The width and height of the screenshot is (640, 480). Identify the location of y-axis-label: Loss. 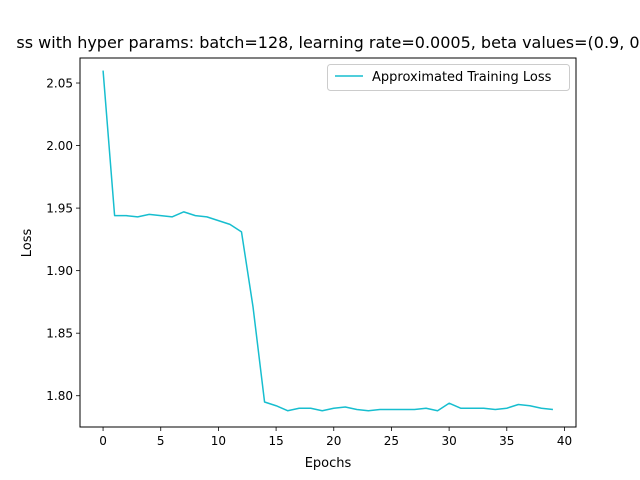
(27, 243).